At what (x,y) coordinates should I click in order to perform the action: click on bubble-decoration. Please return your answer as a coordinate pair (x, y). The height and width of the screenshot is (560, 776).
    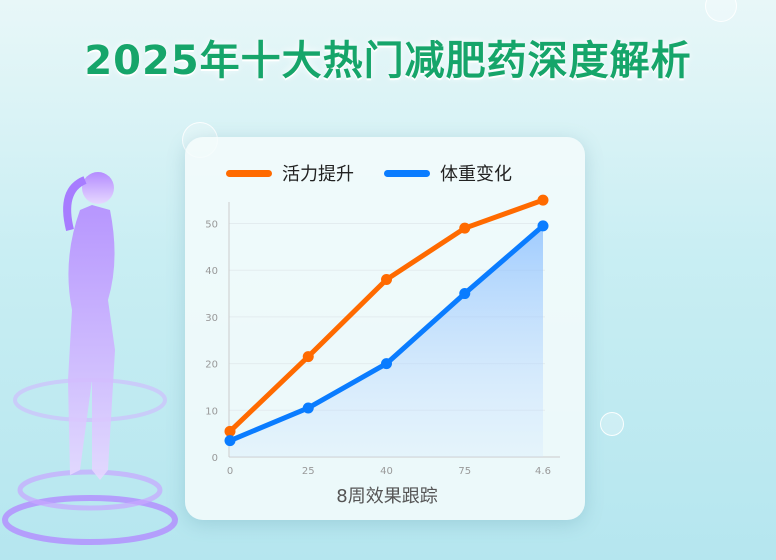
    Looking at the image, I should click on (612, 424).